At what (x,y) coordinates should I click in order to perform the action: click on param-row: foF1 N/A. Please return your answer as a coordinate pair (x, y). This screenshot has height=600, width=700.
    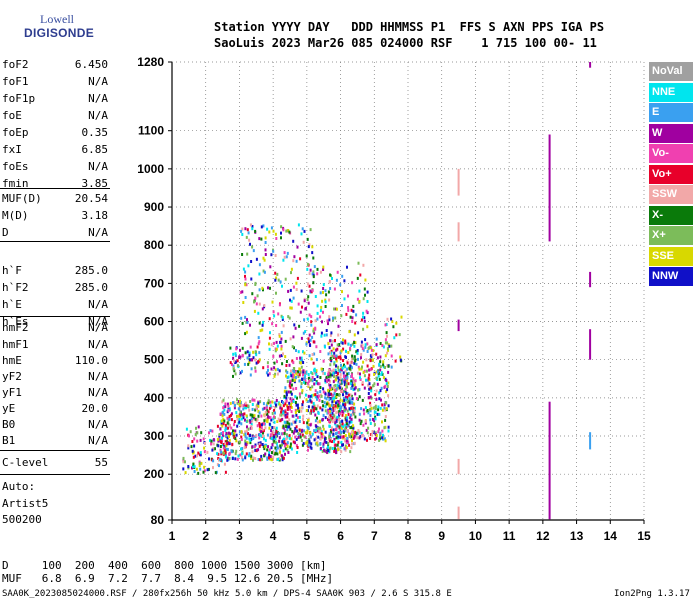
    Looking at the image, I should click on (55, 83).